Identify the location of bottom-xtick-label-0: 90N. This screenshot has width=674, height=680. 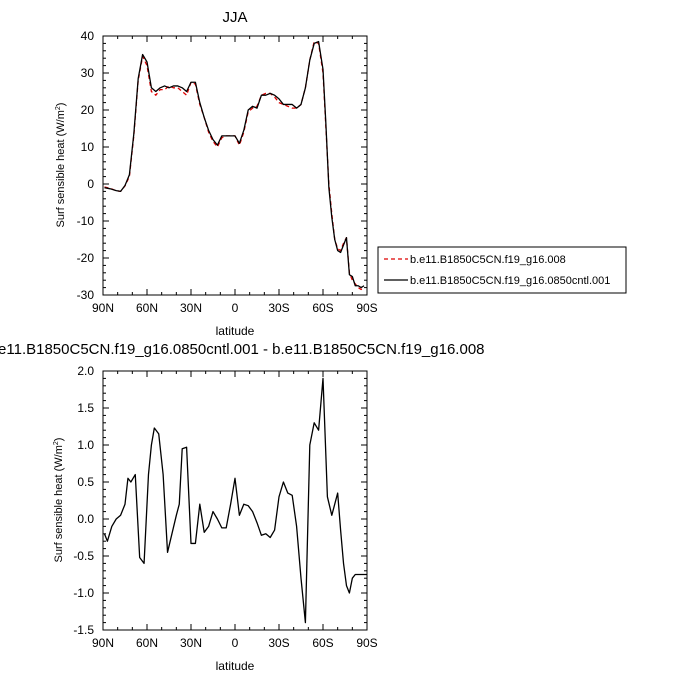
(103, 643).